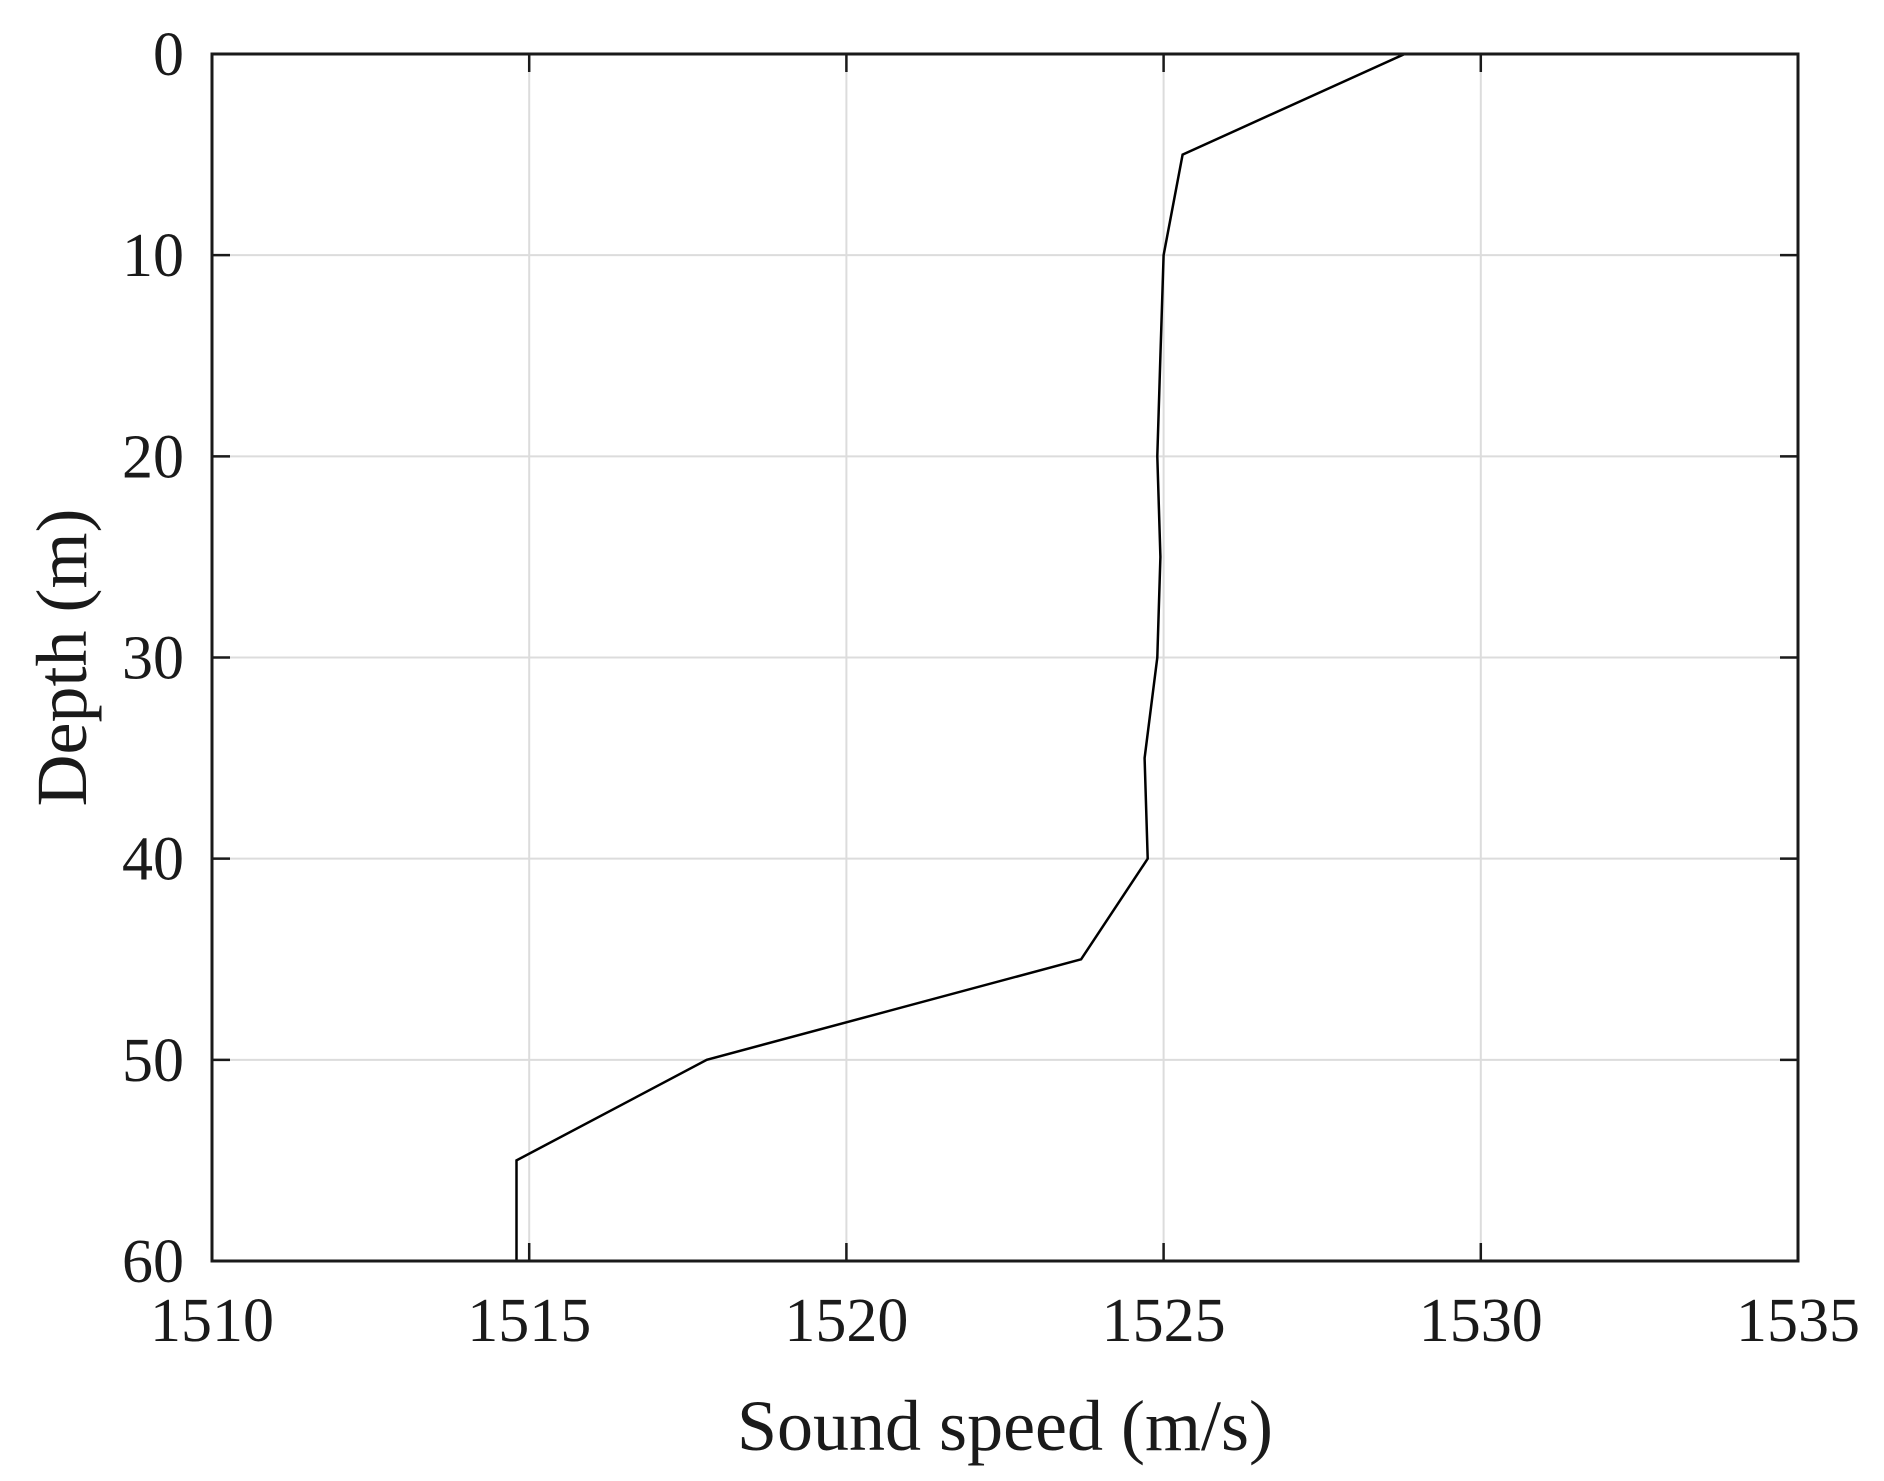 This screenshot has height=1481, width=1884. Describe the element at coordinates (846, 1321) in the screenshot. I see `x-tick-label: 1520` at that location.